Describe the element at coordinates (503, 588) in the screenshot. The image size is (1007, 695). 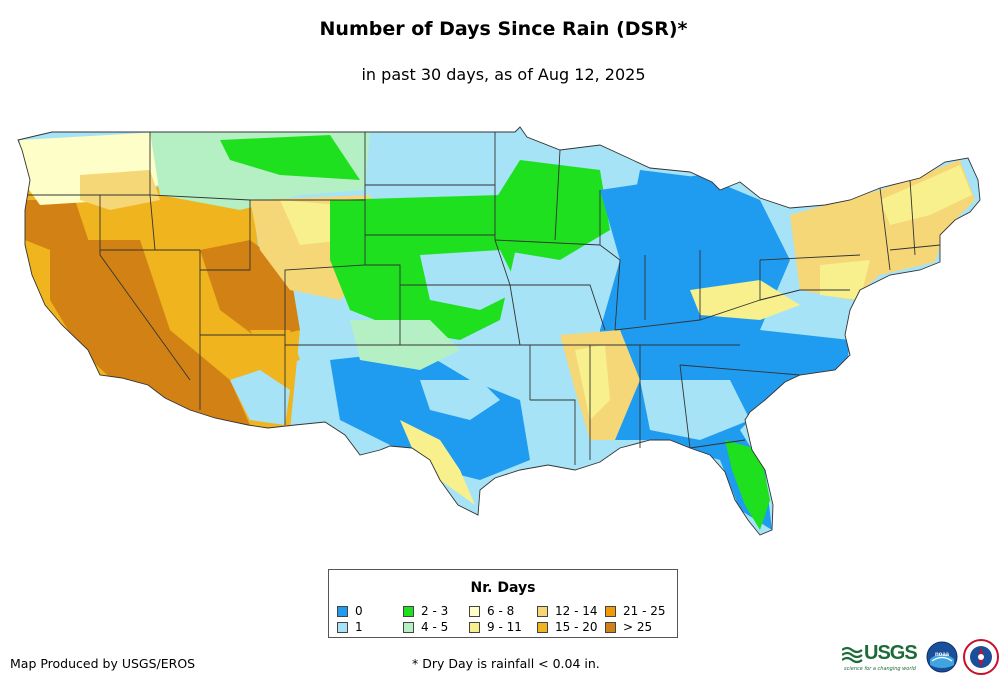
I see `legend-title: Nr. Days` at that location.